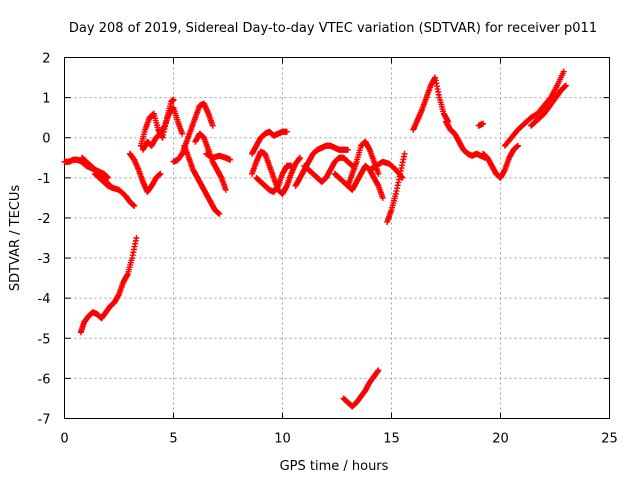 The image size is (640, 480). Describe the element at coordinates (64, 439) in the screenshot. I see `x-tick-label: 0` at that location.